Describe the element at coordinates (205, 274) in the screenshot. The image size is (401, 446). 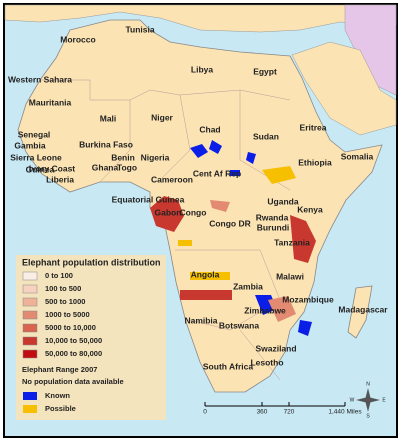
I see `country-label: Angola` at that location.